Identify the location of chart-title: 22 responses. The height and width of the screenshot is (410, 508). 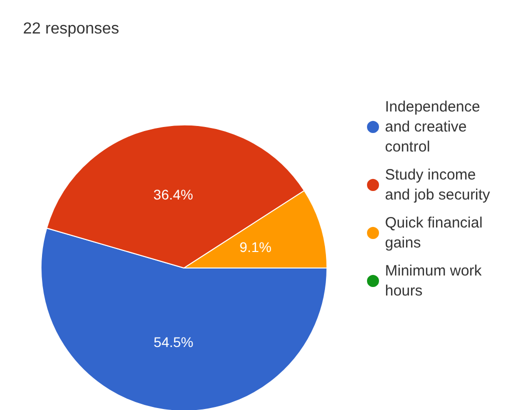
(71, 29).